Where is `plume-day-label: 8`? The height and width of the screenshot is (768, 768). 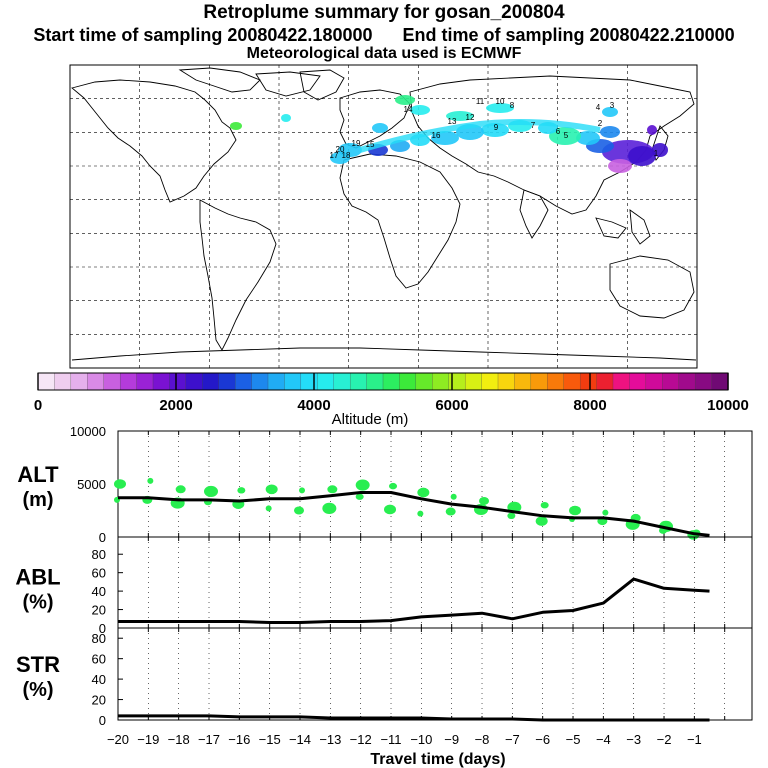
plume-day-label: 8 is located at coordinates (512, 105).